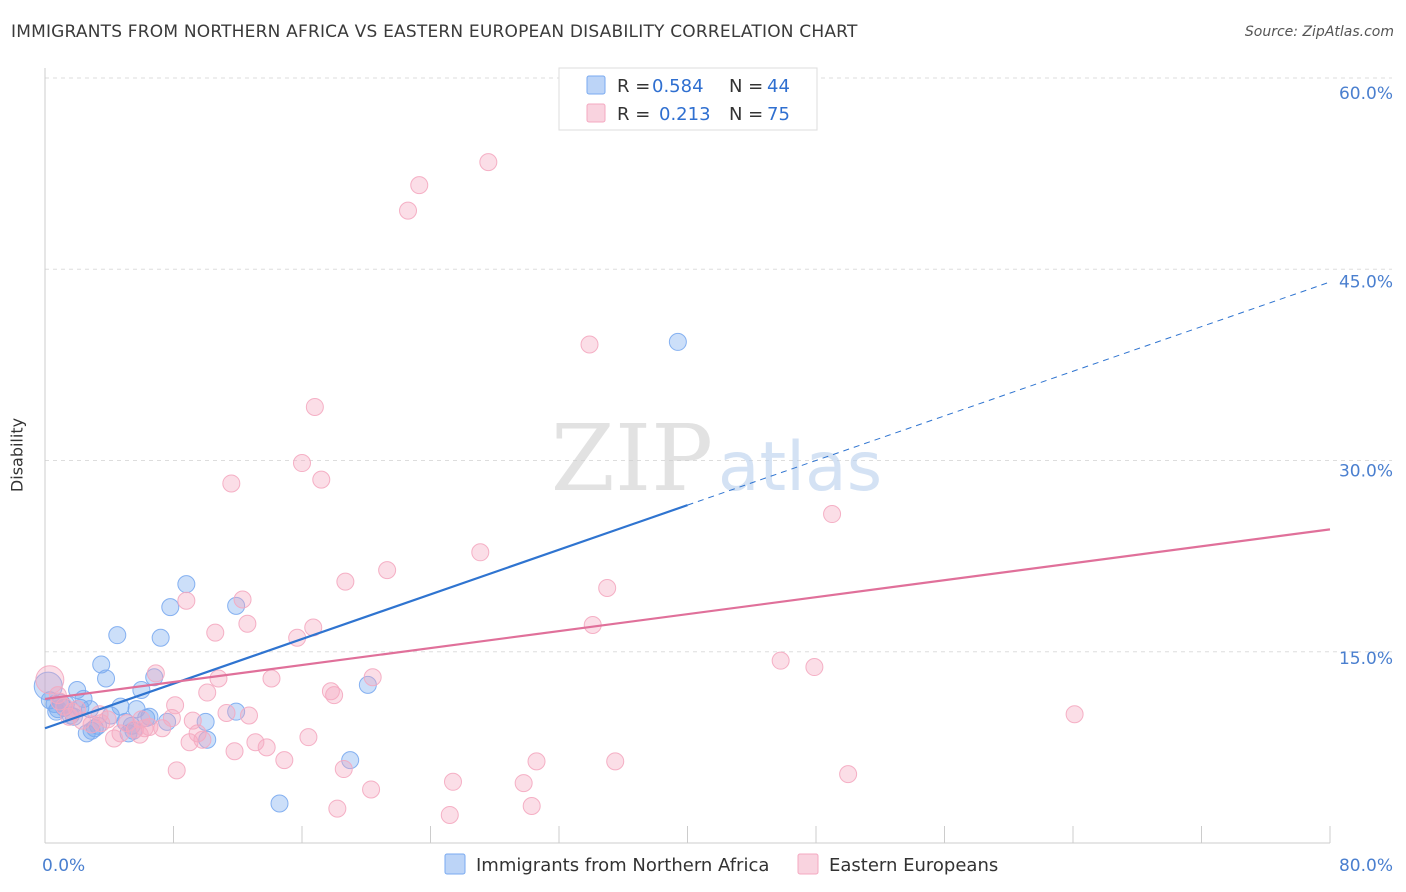 The width and height of the screenshot is (1406, 892). I want to click on legend-stats: R = 0.584 N = 44 R = 0.213 N = 75, so click(688, 99).